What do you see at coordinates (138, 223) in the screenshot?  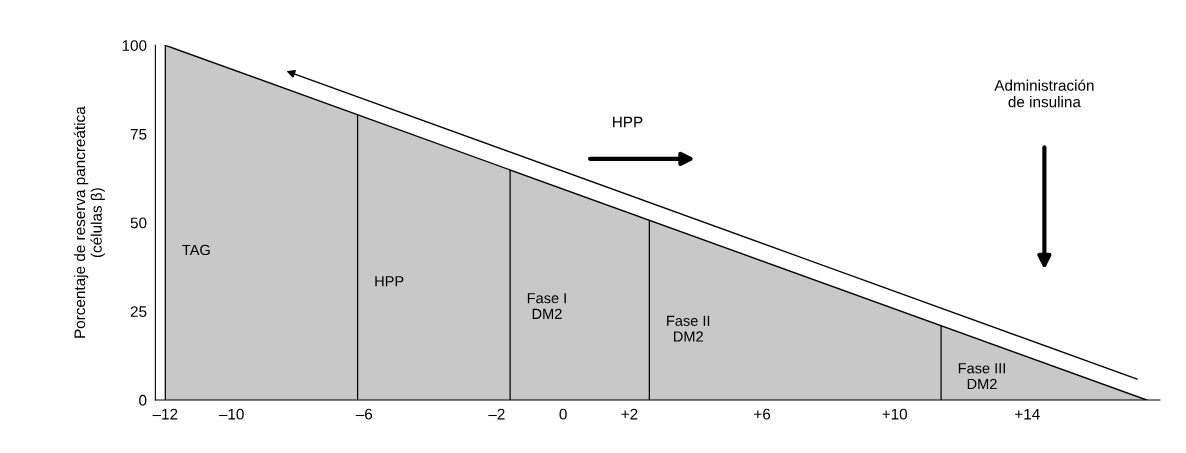 I see `y-tick-label: 50` at bounding box center [138, 223].